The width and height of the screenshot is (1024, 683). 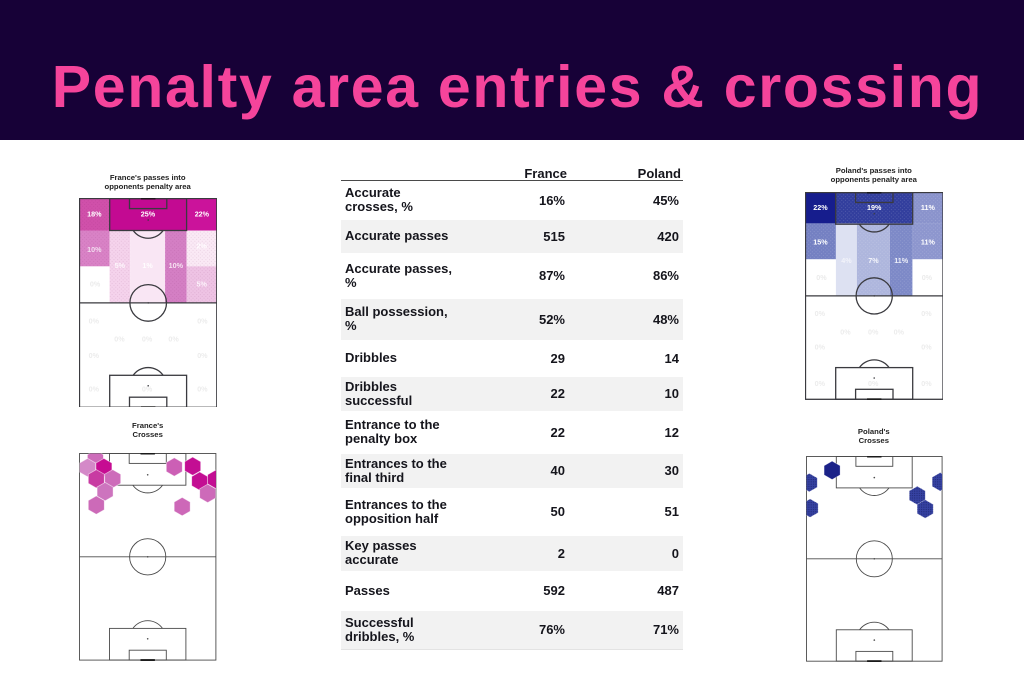 What do you see at coordinates (94, 213) in the screenshot?
I see `svg-text: 18%` at bounding box center [94, 213].